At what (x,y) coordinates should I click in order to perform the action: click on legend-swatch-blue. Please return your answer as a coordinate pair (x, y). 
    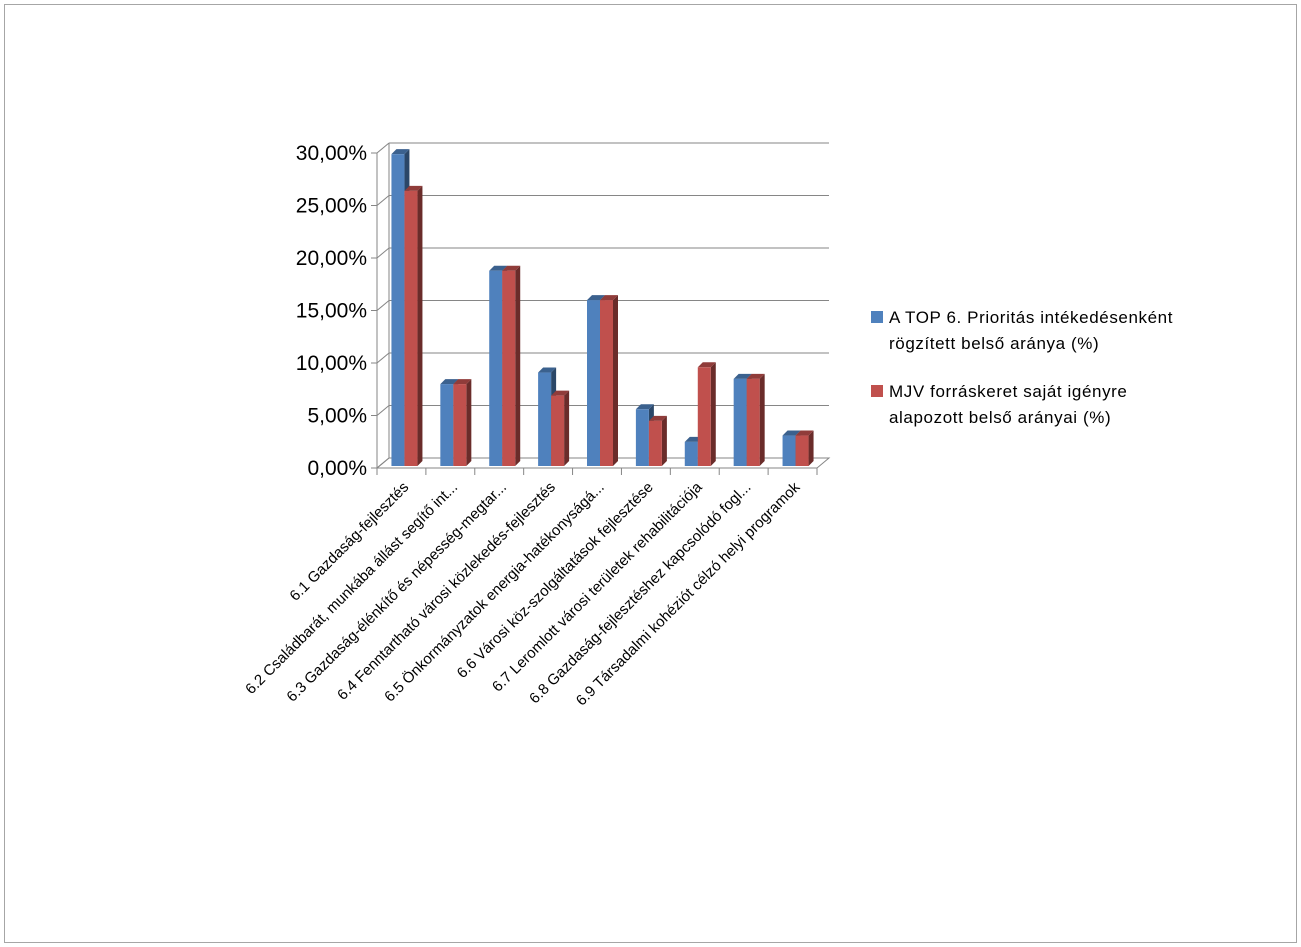
    Looking at the image, I should click on (877, 317).